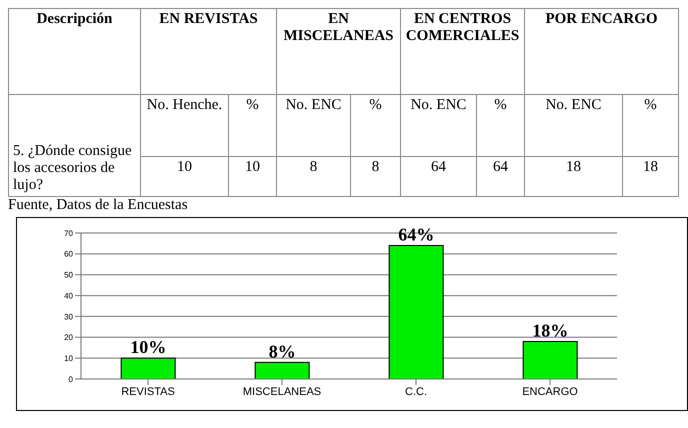  What do you see at coordinates (416, 392) in the screenshot?
I see `x-tick-label: C.C.` at bounding box center [416, 392].